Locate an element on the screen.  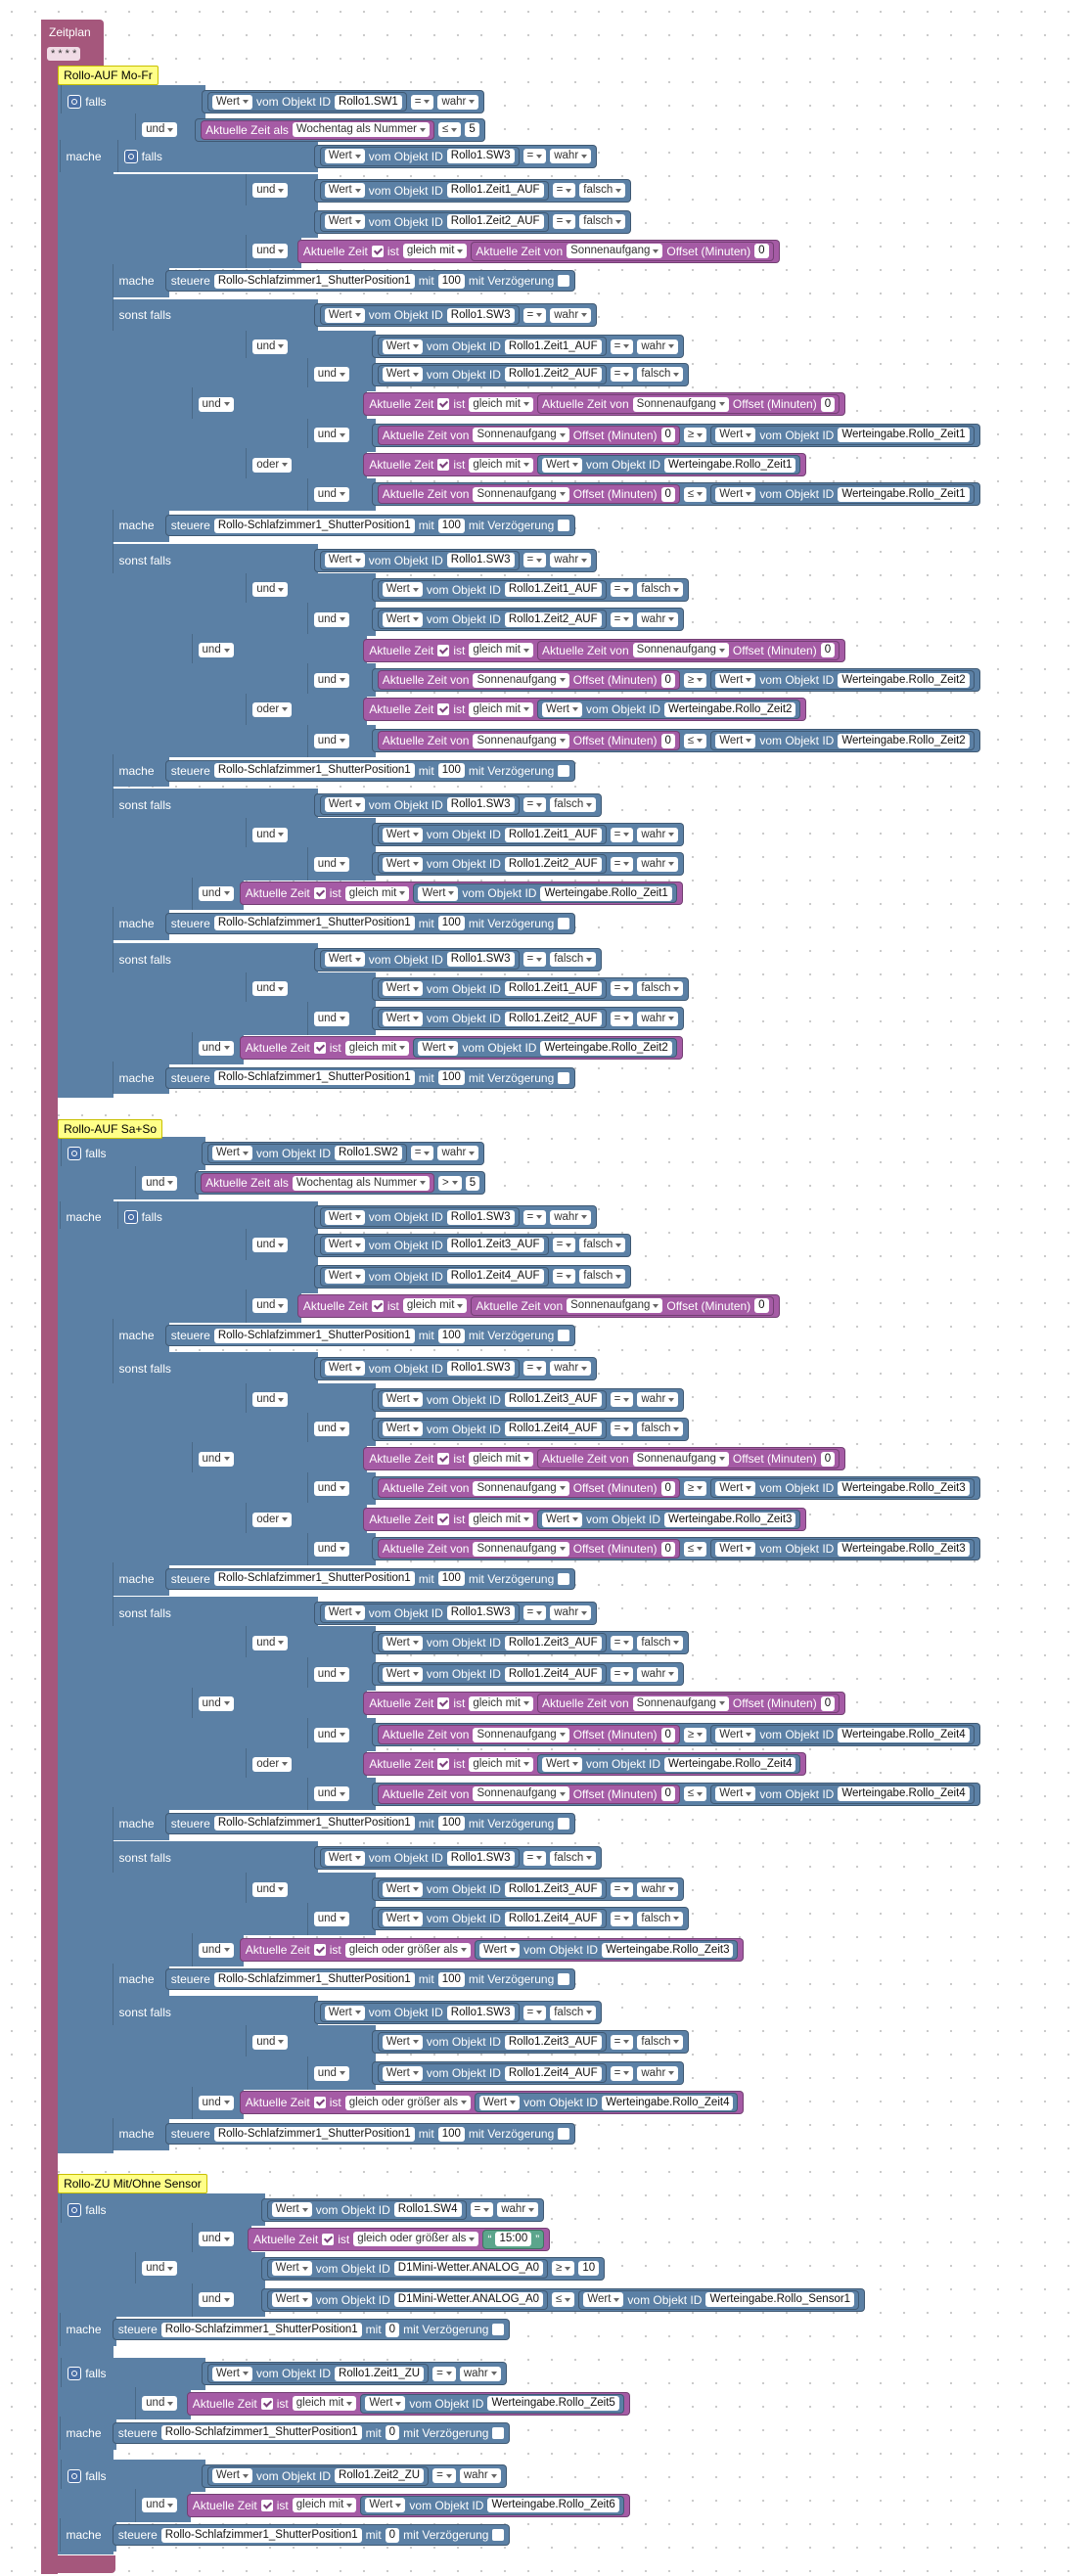
dropdown: oder is located at coordinates (272, 1764).